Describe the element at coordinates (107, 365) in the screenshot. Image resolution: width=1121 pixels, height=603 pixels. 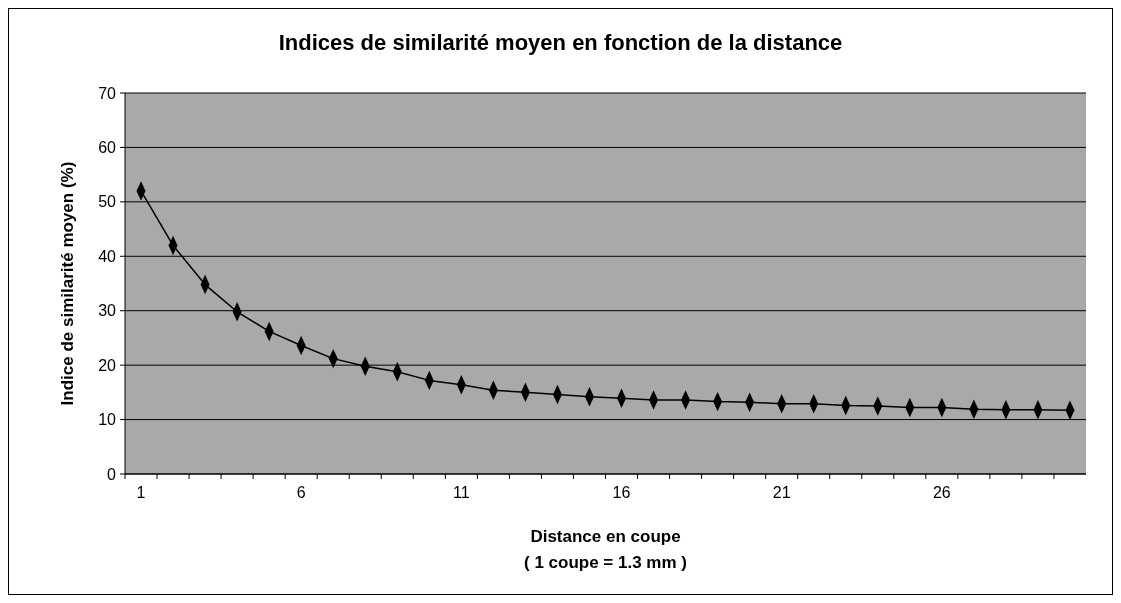
I see `y-tick-label: 20` at that location.